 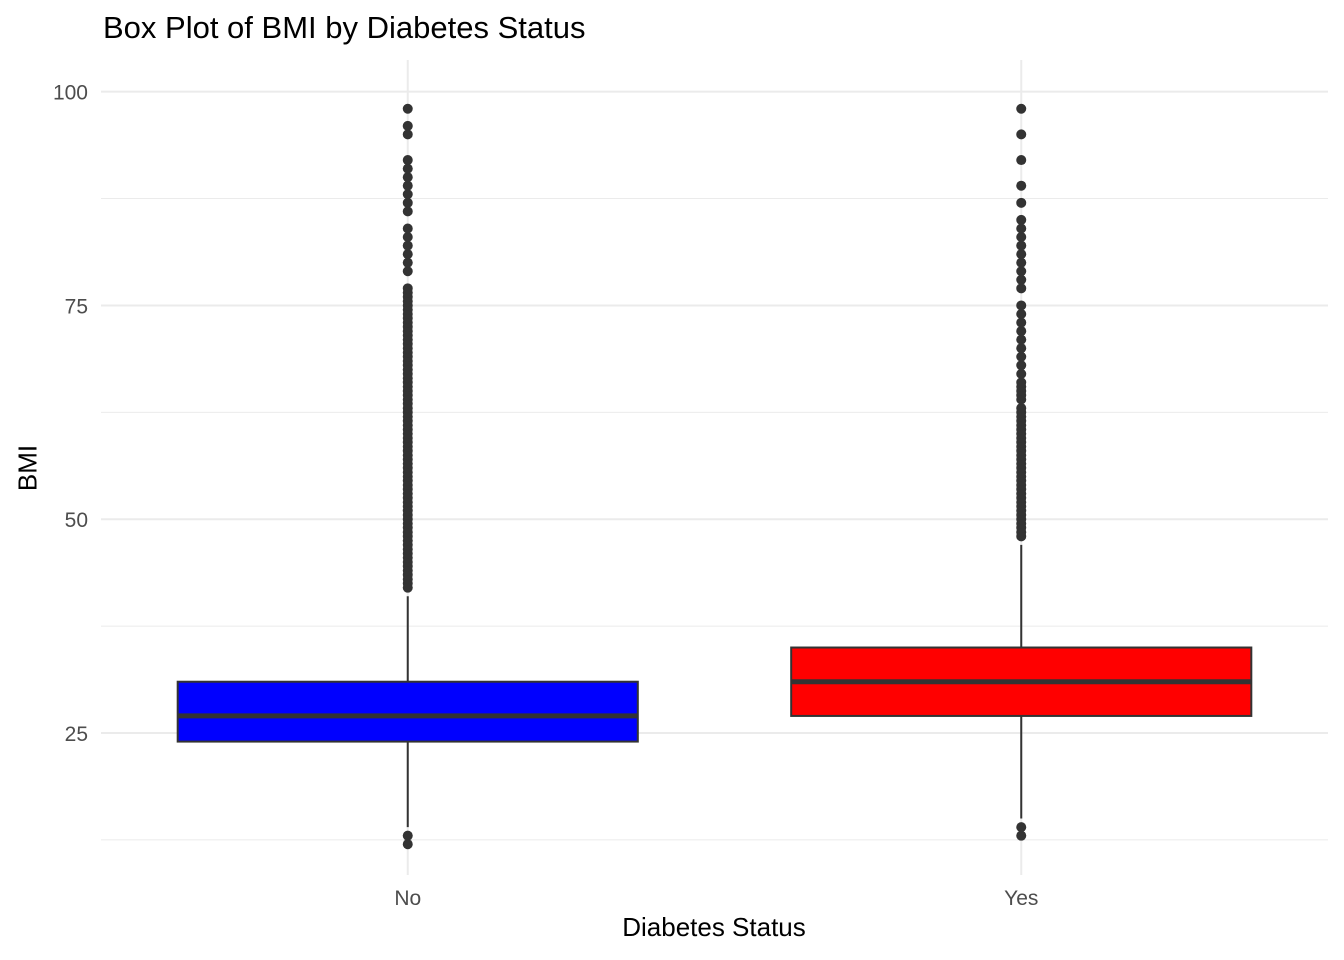 I want to click on iqr-box, so click(x=407, y=711).